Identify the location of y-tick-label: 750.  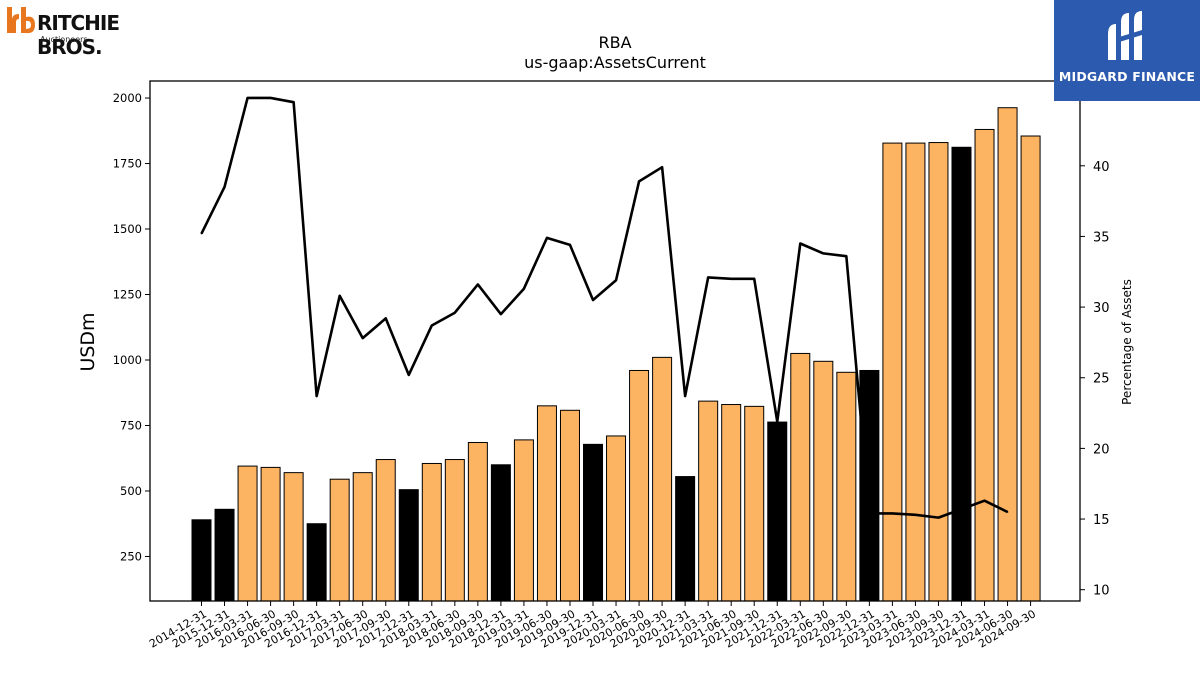
(131, 425).